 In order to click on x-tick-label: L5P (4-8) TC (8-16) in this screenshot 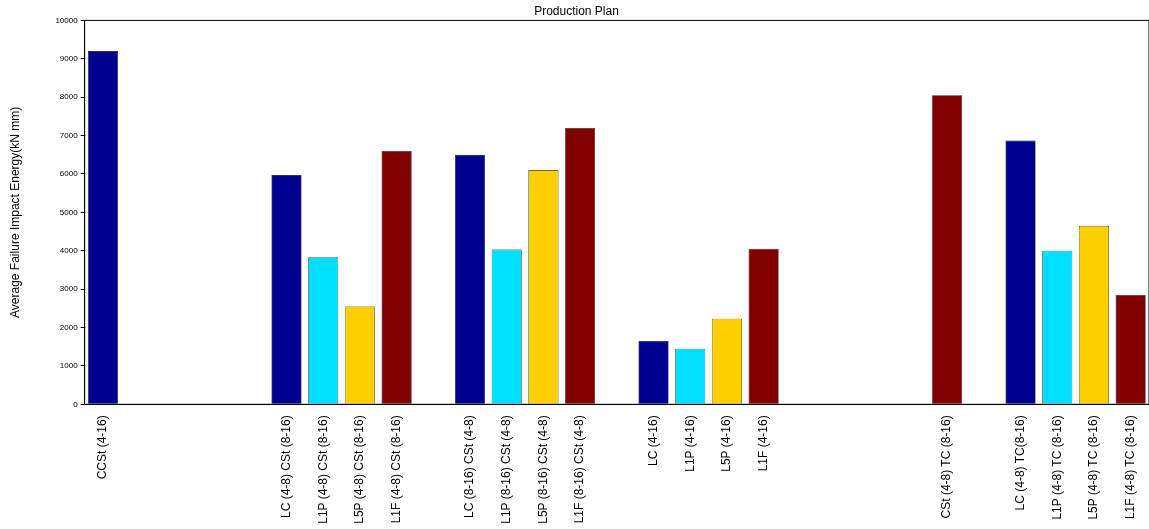, I will do `click(1093, 467)`.